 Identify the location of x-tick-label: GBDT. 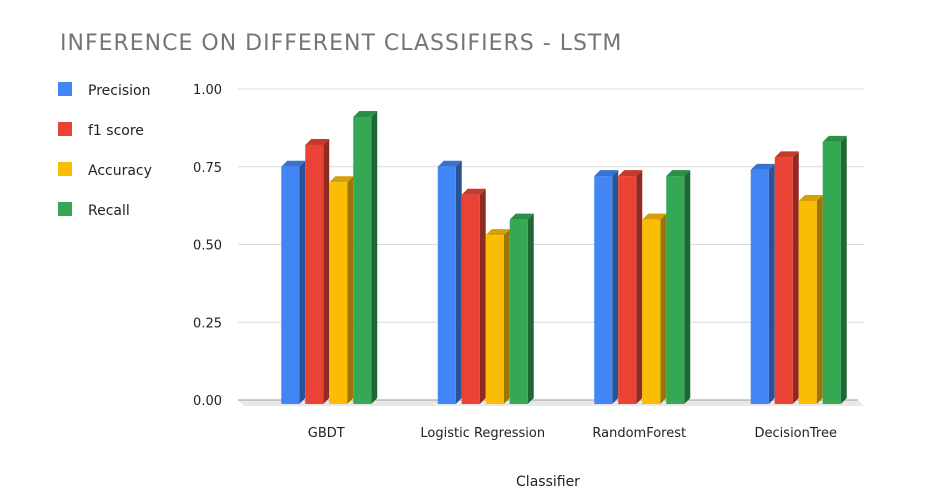
(326, 433).